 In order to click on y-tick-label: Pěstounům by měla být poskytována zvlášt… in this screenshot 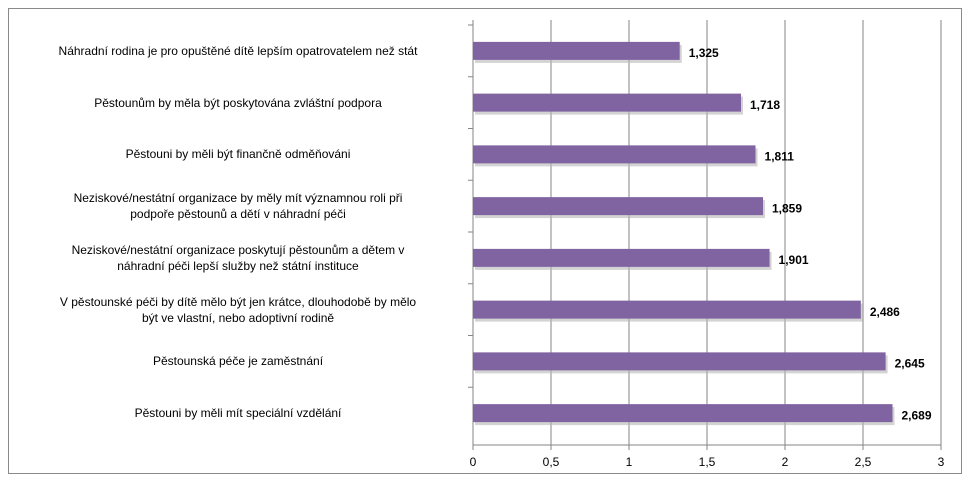, I will do `click(238, 102)`.